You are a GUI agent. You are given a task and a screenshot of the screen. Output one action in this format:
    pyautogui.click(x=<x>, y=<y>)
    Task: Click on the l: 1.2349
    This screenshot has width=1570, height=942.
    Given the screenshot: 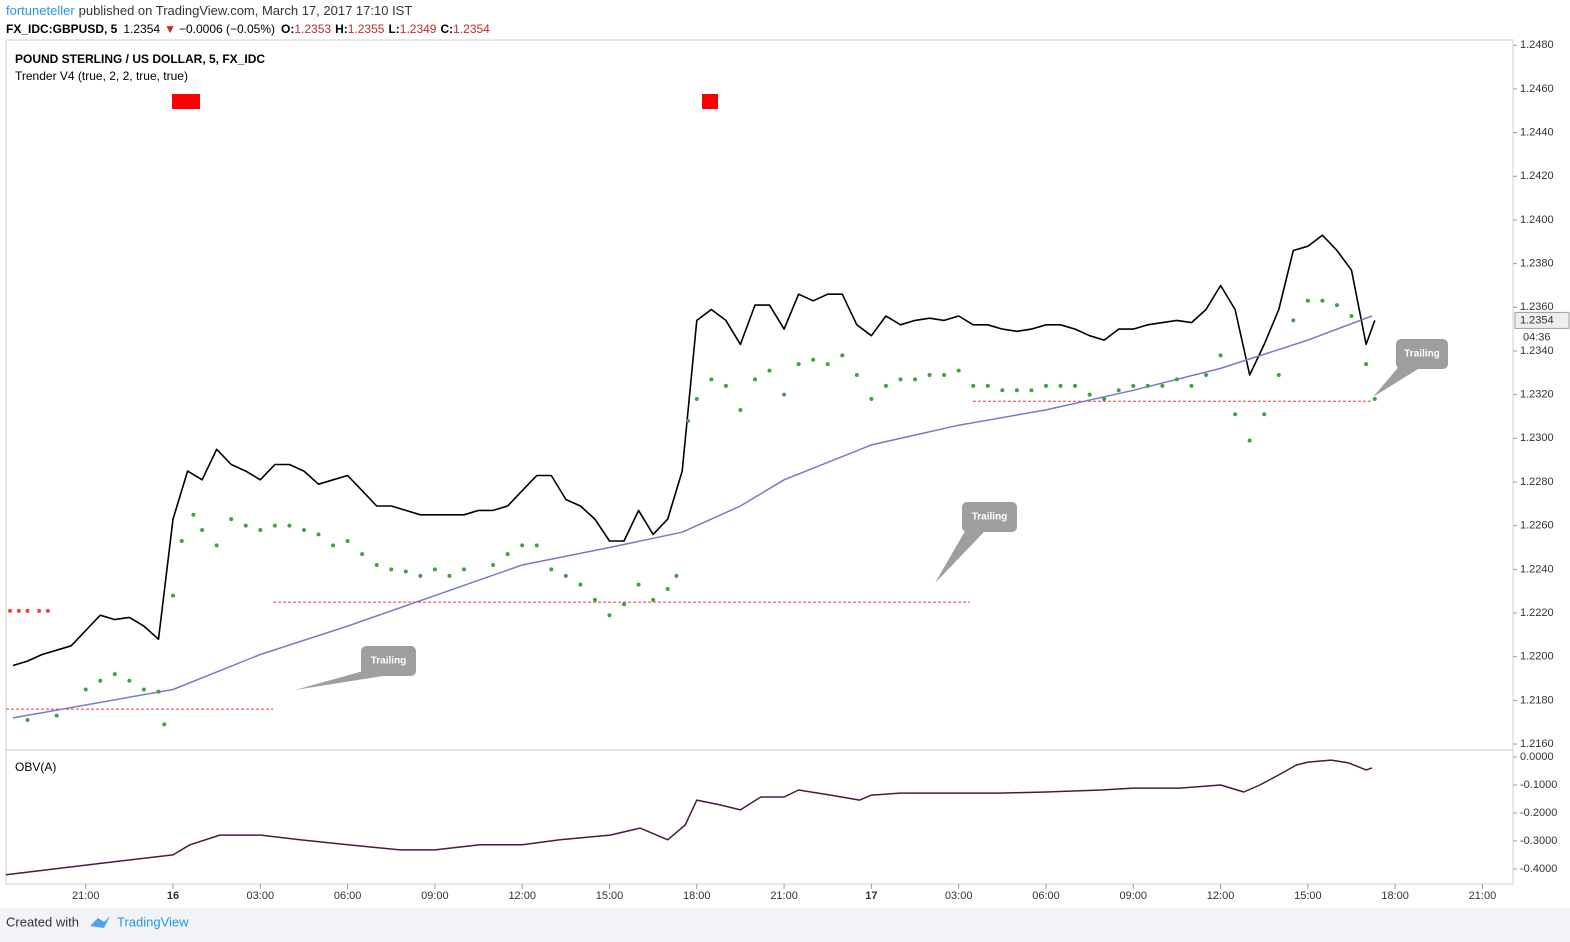 What is the action you would take?
    pyautogui.click(x=418, y=29)
    